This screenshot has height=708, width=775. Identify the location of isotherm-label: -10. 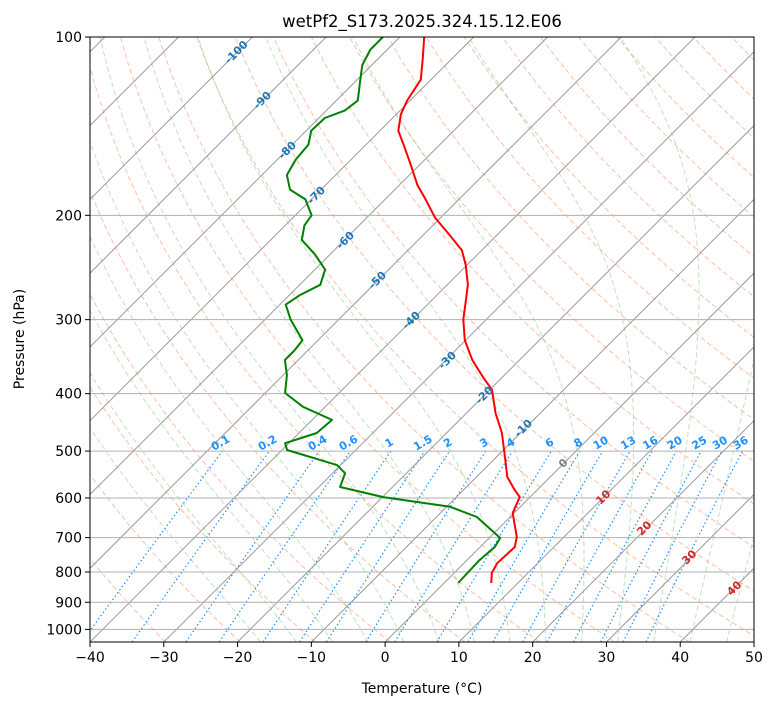
(523, 427).